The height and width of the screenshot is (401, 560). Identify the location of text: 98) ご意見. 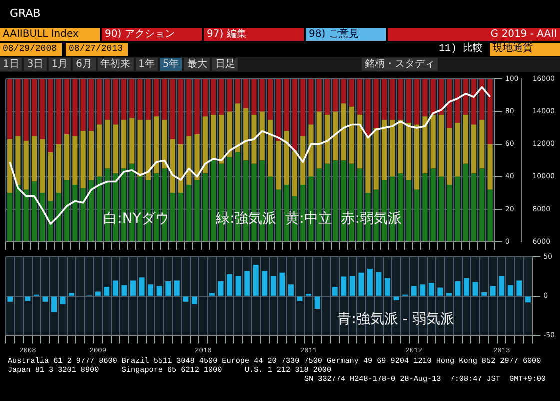
(346, 34).